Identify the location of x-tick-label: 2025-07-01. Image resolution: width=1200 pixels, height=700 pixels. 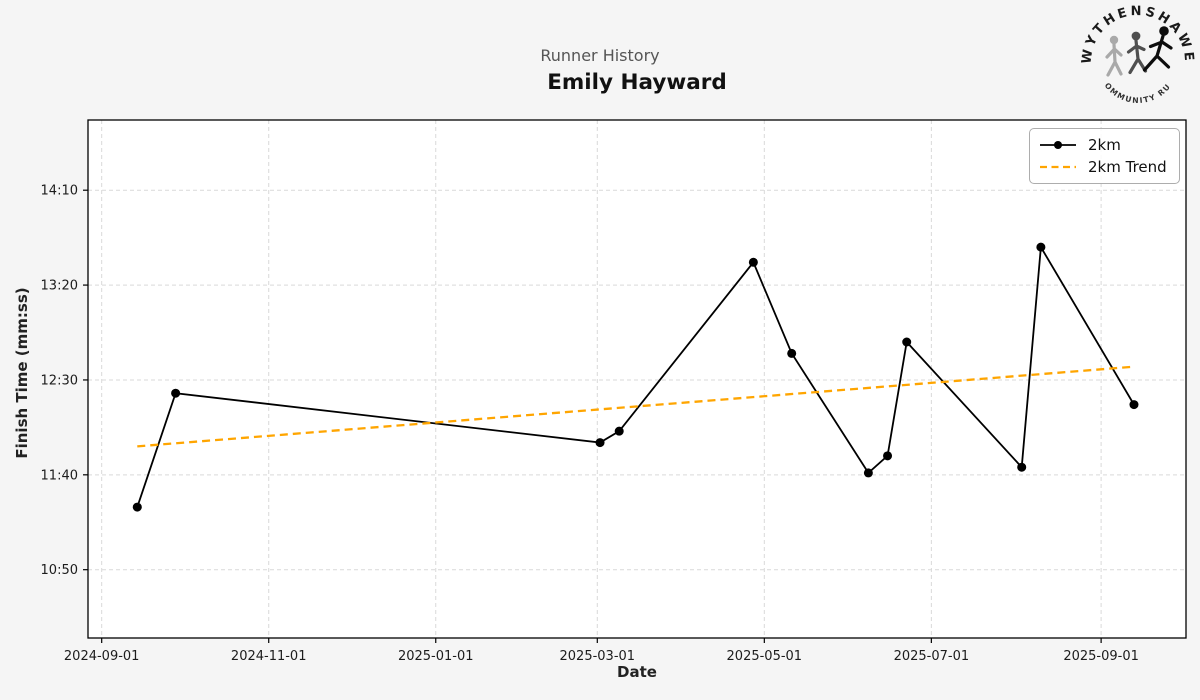
(932, 656).